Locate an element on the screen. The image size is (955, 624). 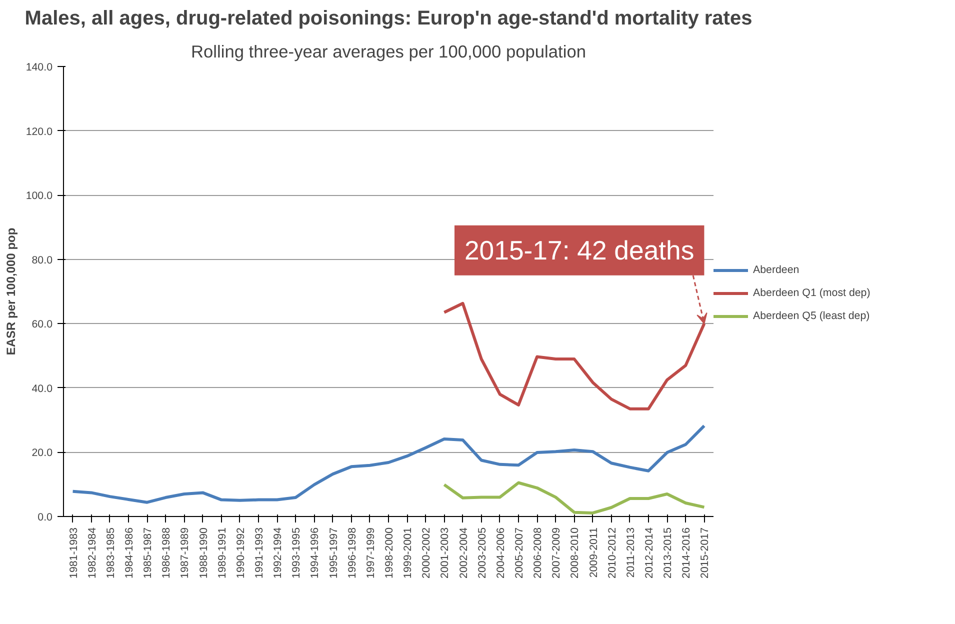
x-tick-label: 1989-1991 is located at coordinates (222, 552).